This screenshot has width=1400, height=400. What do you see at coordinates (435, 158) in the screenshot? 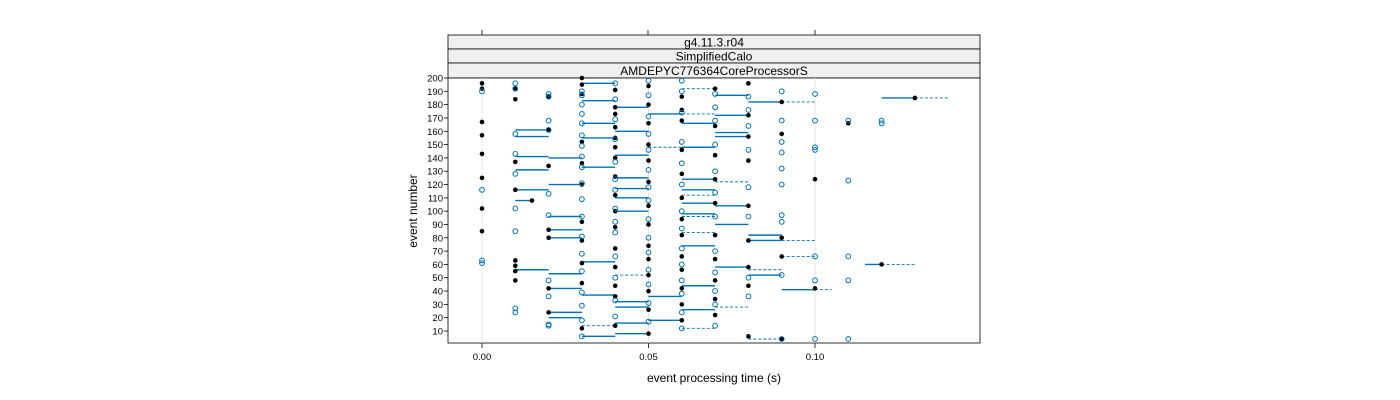
I see `y-tick-label-13: 140` at bounding box center [435, 158].